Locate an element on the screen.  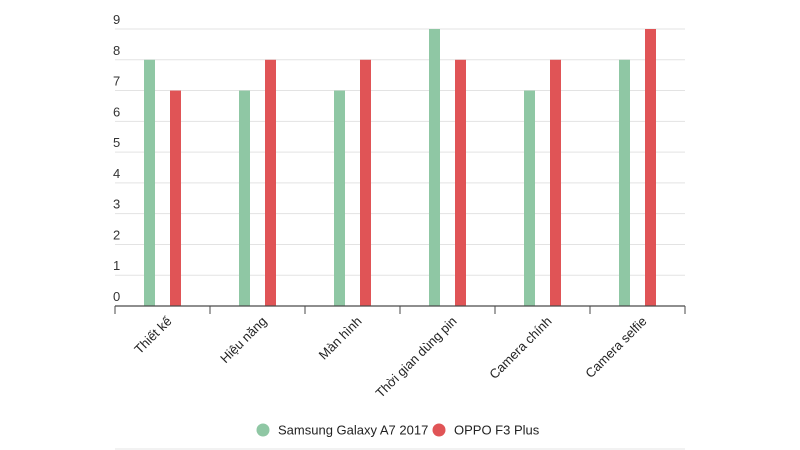
x-category-label: Thiết kế is located at coordinates (153, 335).